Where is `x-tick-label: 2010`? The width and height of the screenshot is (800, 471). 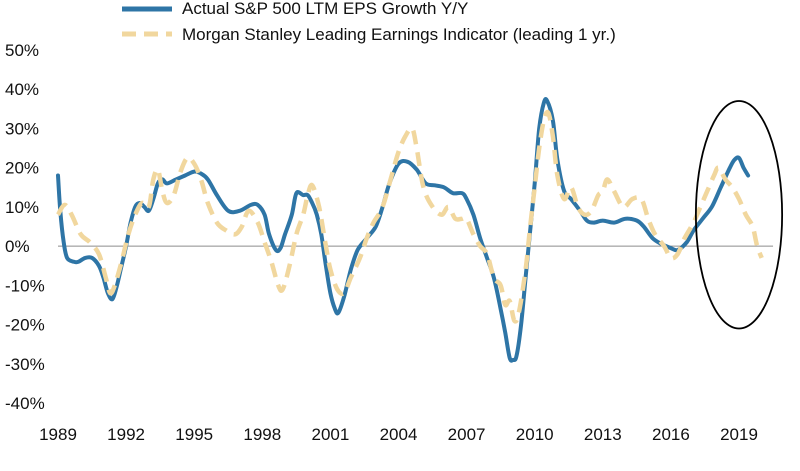 x-tick-label: 2010 is located at coordinates (535, 434).